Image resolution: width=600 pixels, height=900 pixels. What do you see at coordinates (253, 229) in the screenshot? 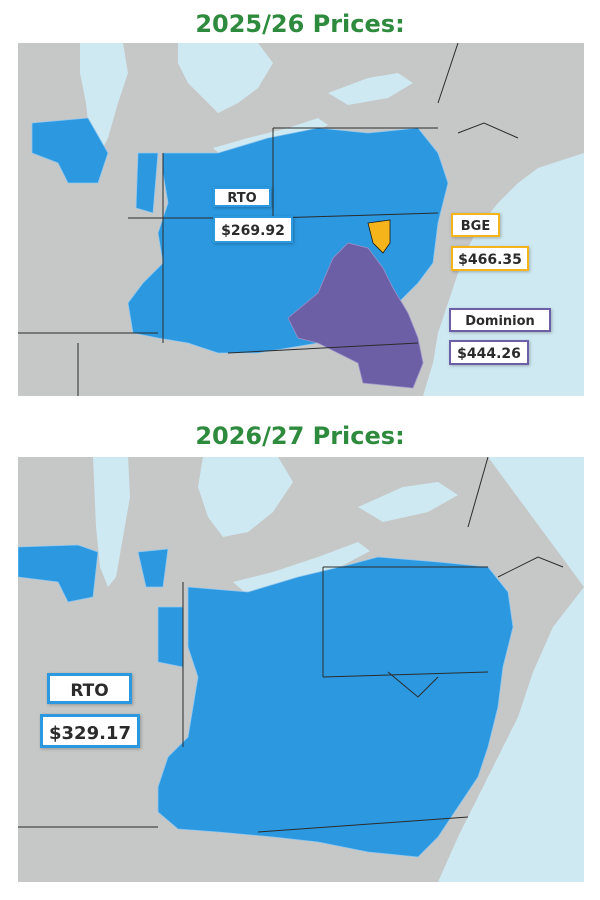
I see `rto-price-2025: $269.92` at bounding box center [253, 229].